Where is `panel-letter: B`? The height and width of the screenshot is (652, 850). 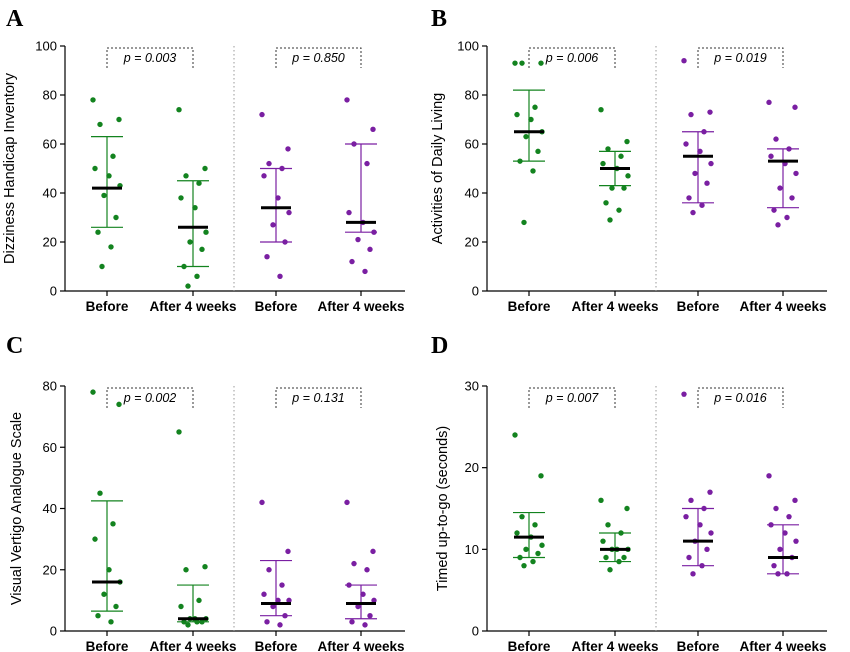 panel-letter: B is located at coordinates (439, 19).